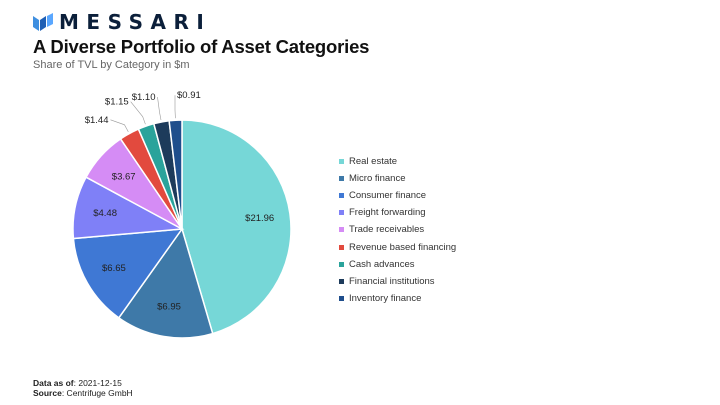 The height and width of the screenshot is (405, 720). I want to click on legend-item-freight-forwarding: Freight forwarding, so click(397, 212).